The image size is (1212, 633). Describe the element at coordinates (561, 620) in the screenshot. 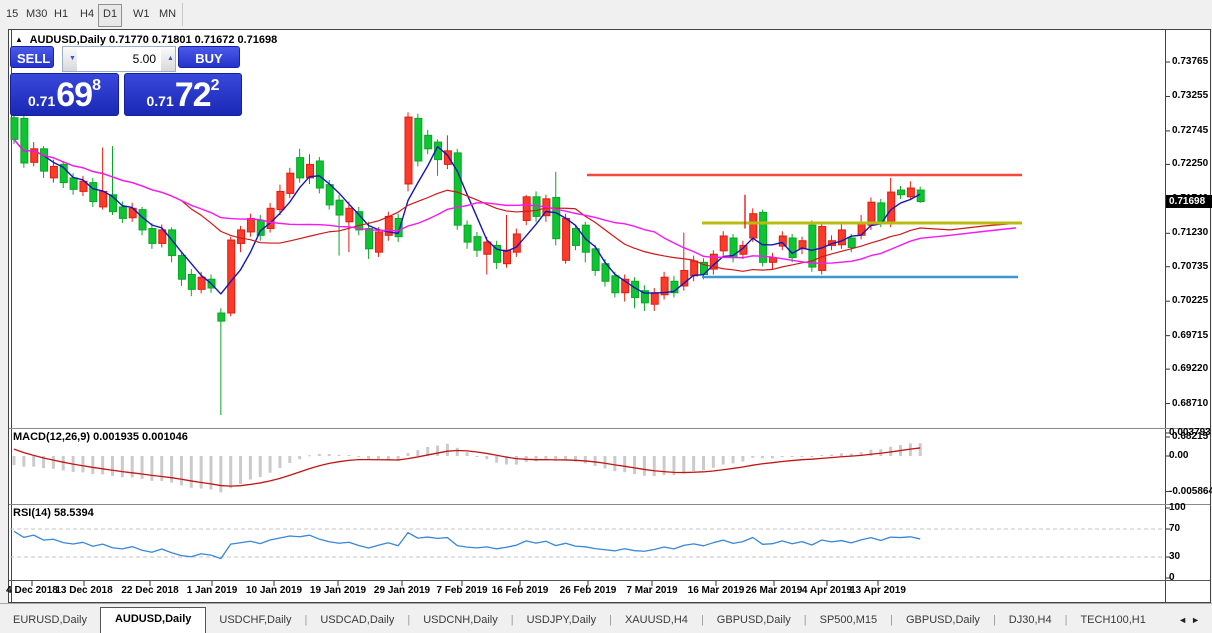

I see `chart-tab-usdjpy-daily: USDJPY,Daily` at that location.